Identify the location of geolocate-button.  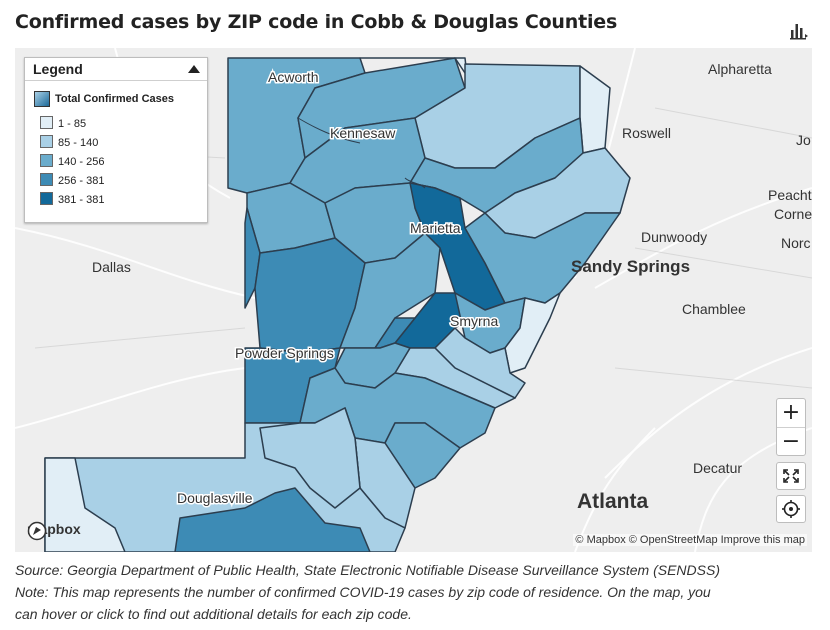
(791, 509).